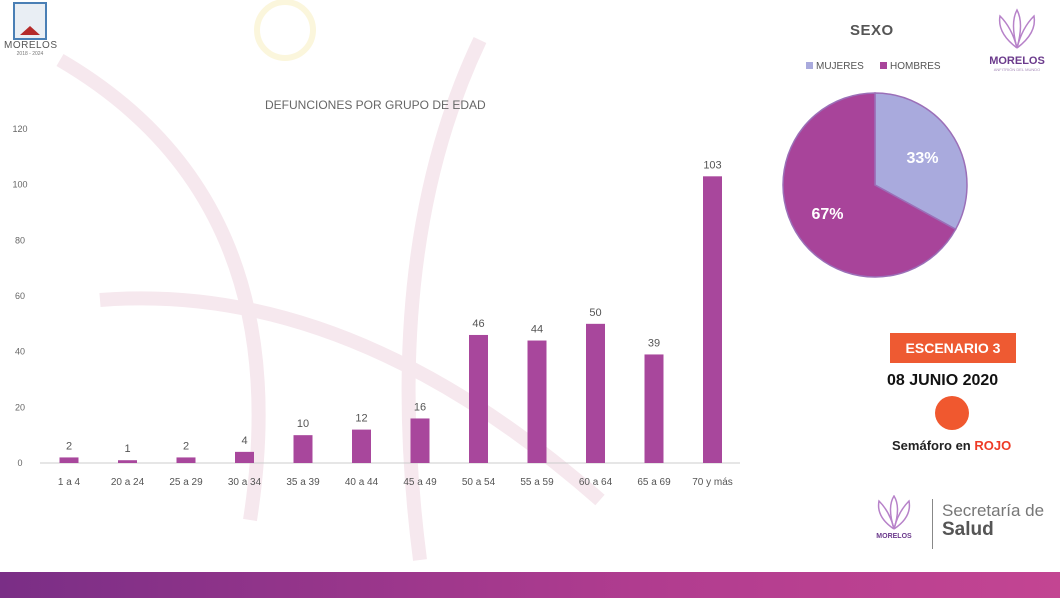 The width and height of the screenshot is (1060, 598). I want to click on bar-chart-title: DEFUNCIONES POR GRUPO DE EDAD, so click(375, 105).